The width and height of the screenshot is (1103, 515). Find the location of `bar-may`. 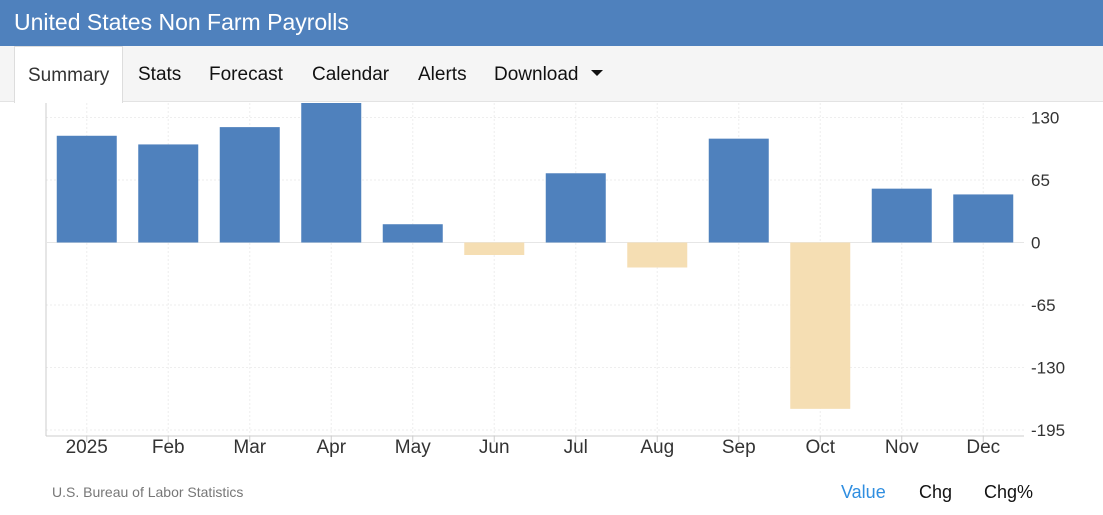

bar-may is located at coordinates (412, 233).